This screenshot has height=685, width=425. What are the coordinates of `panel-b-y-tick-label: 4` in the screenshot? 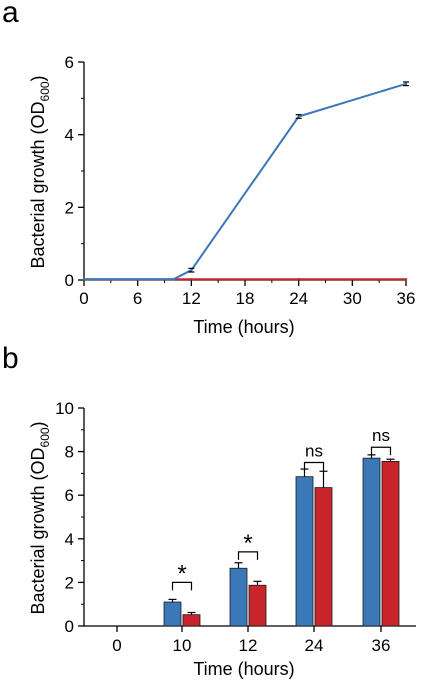 It's located at (69, 539).